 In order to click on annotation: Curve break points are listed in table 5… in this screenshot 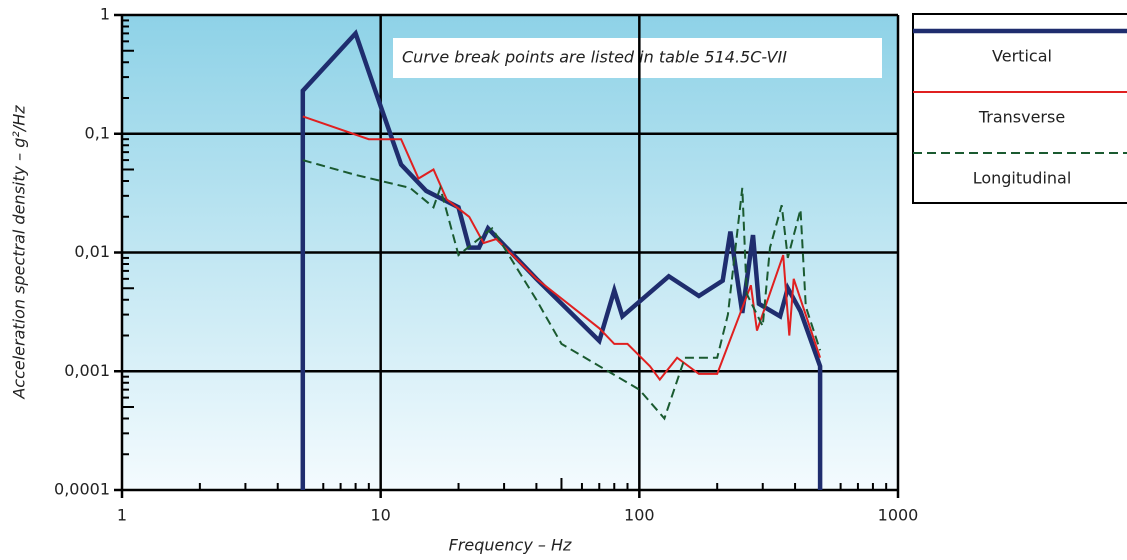, I will do `click(594, 57)`.